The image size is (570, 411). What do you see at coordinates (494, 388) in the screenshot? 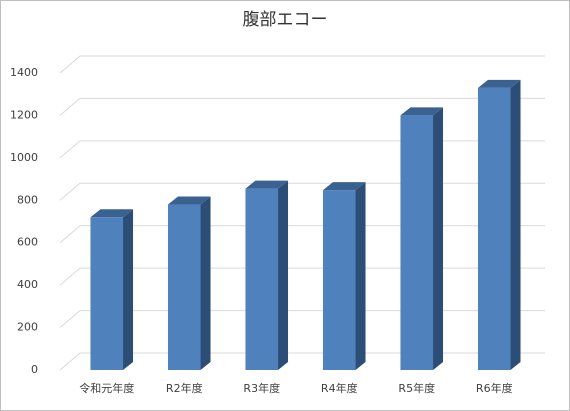
I see `x-tick-label: R6年度` at bounding box center [494, 388].